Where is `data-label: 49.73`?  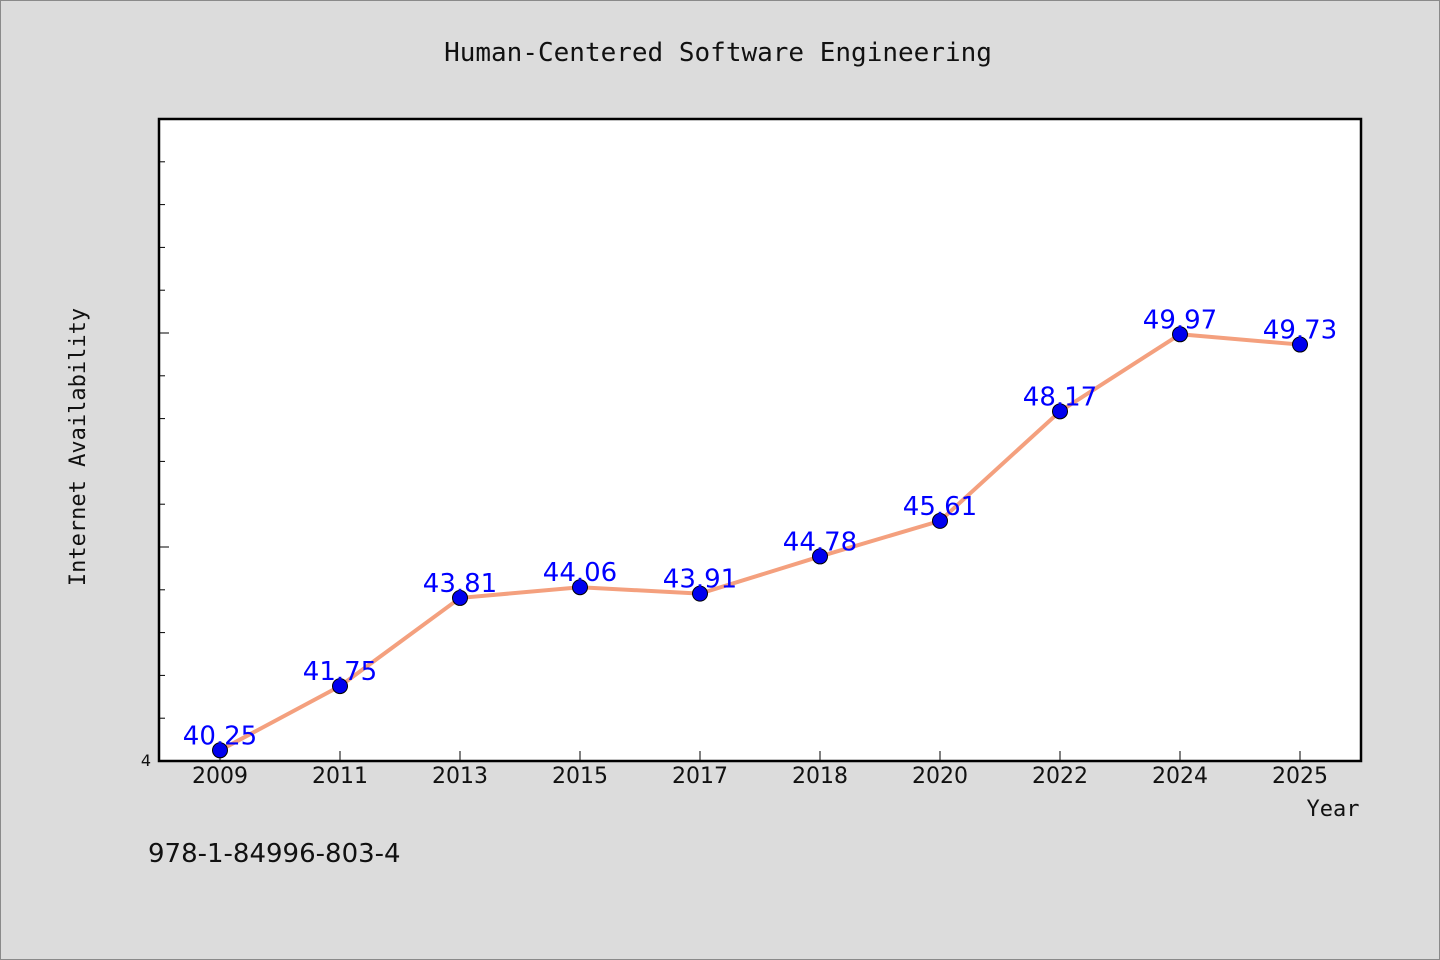
data-label: 49.73 is located at coordinates (1300, 331).